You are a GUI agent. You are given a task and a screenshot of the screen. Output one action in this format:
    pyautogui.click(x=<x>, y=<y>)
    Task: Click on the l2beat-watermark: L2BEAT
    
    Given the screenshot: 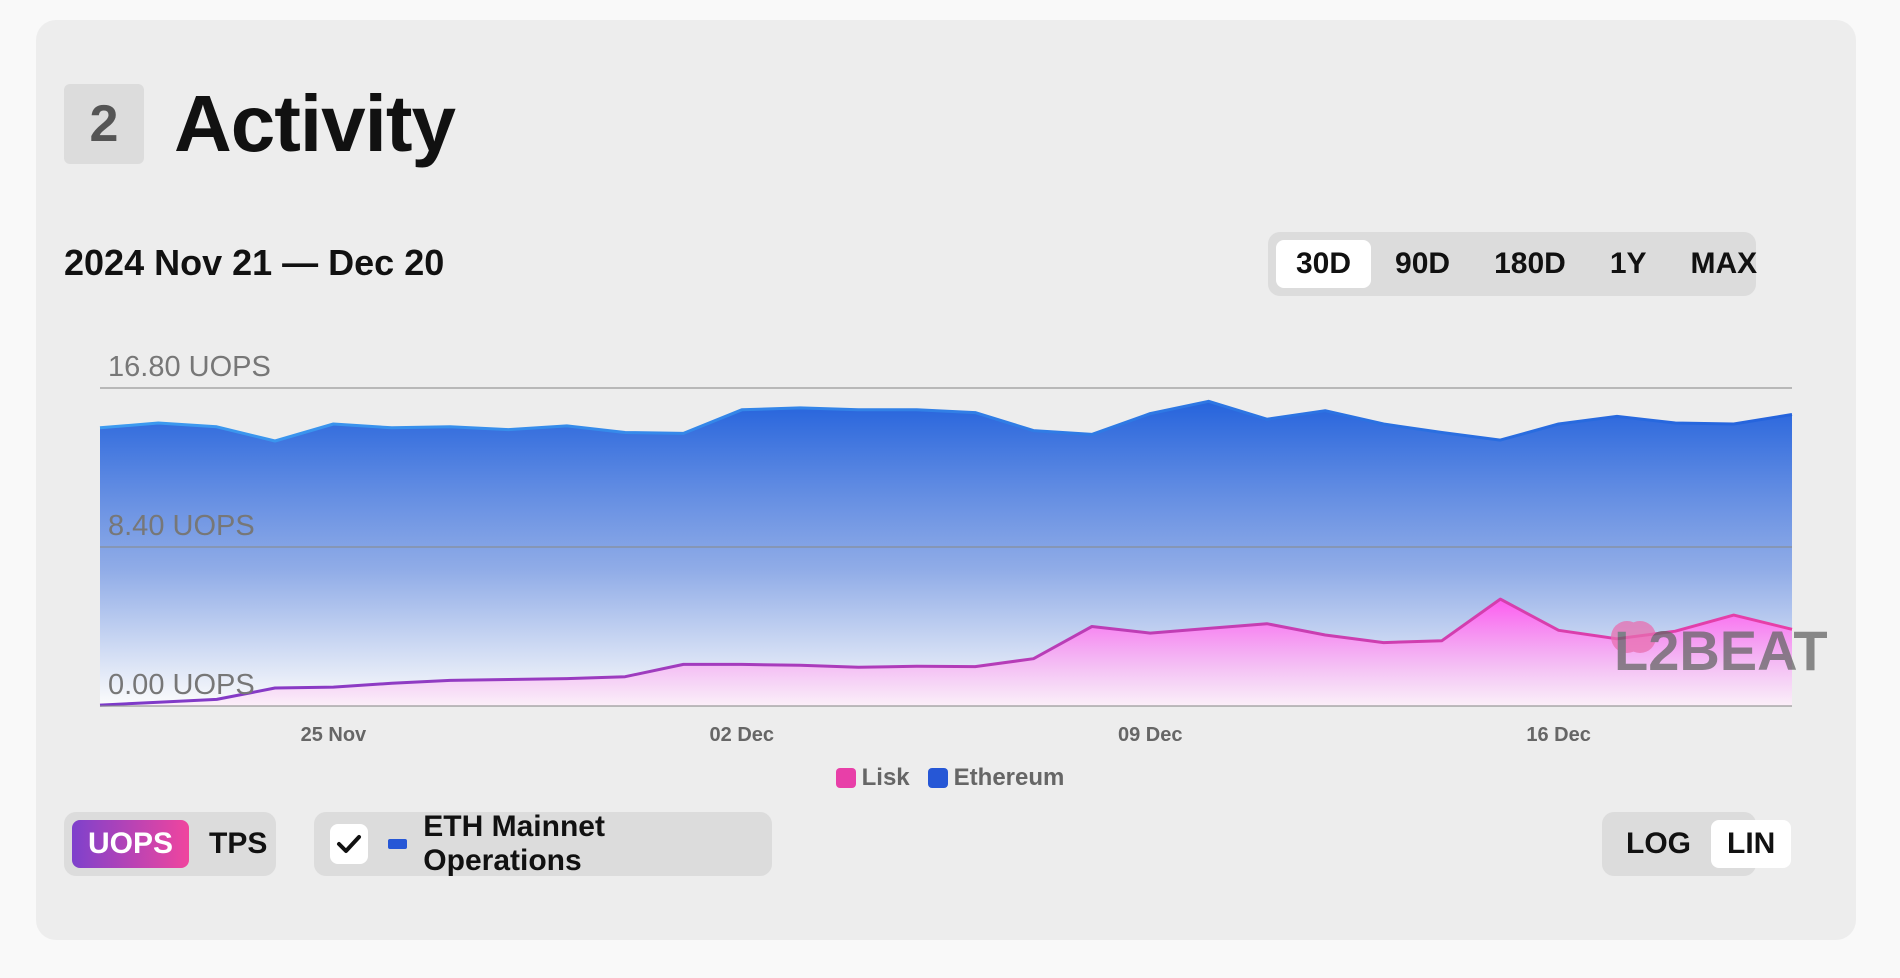 What is the action you would take?
    pyautogui.click(x=1719, y=650)
    